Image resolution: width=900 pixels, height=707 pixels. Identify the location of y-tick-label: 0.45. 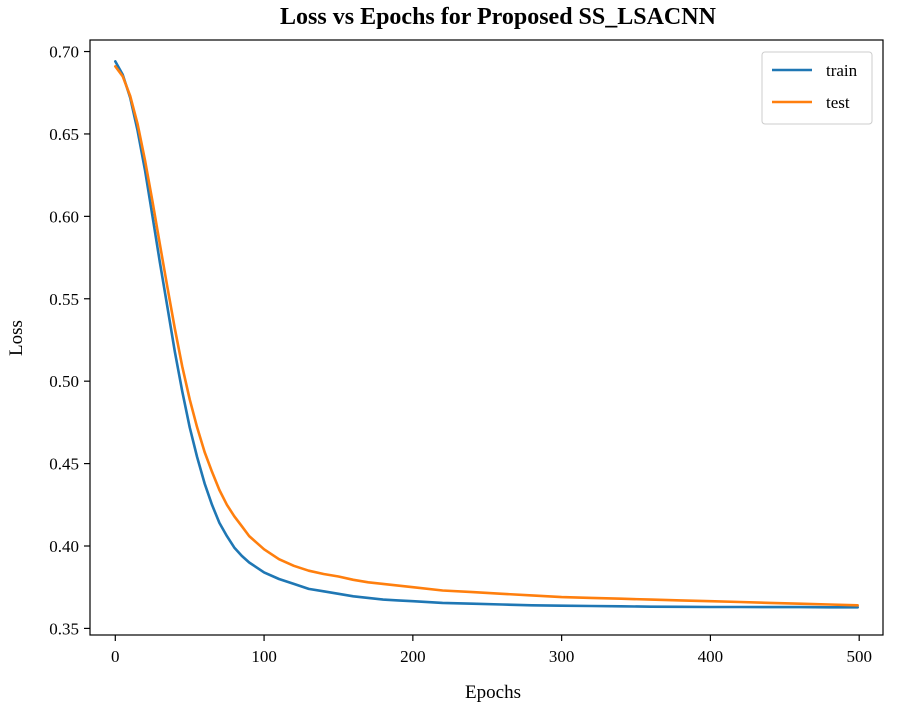
(64, 464).